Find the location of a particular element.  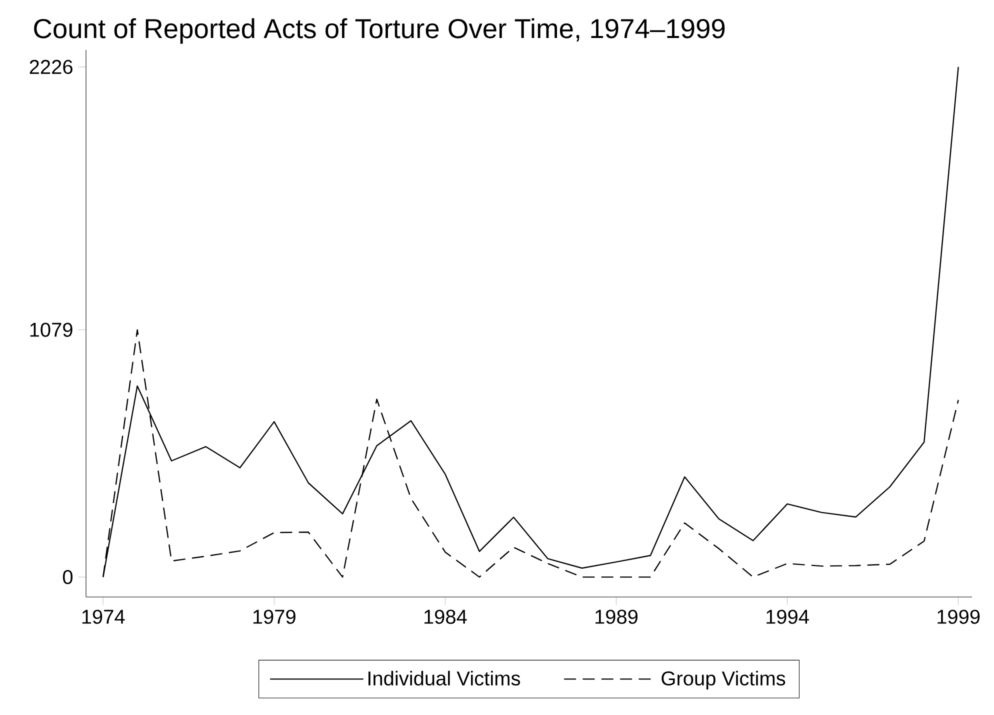

y-tick-label: 2226 is located at coordinates (51, 67).